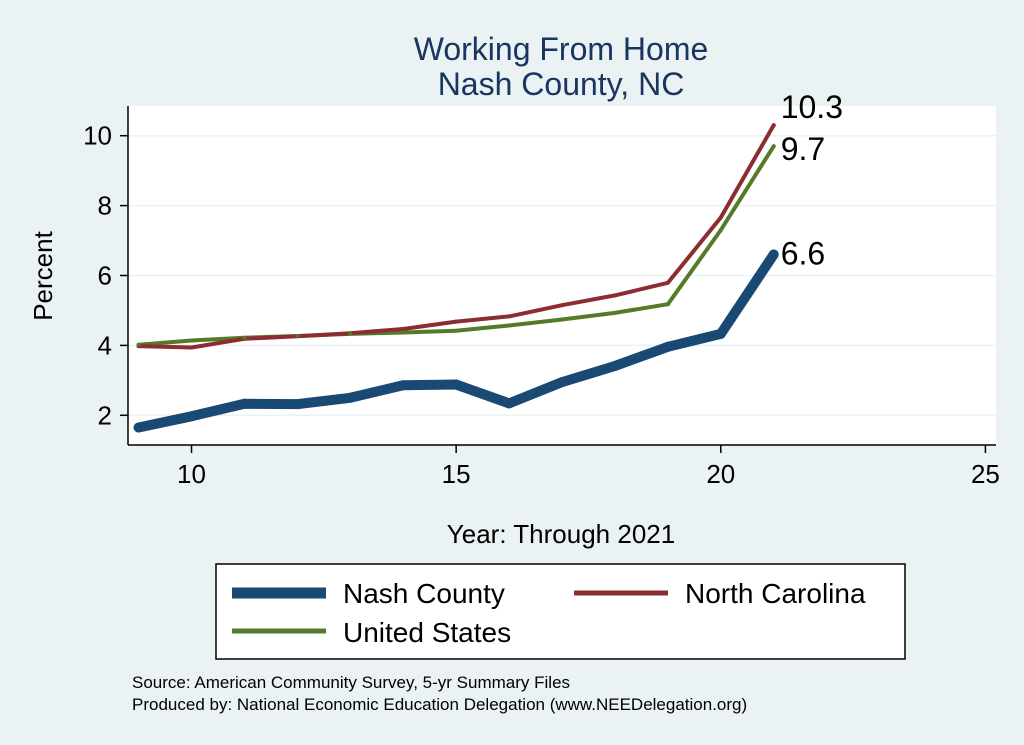 The height and width of the screenshot is (745, 1024). I want to click on chart-title-line-1: Working From Home, so click(561, 49).